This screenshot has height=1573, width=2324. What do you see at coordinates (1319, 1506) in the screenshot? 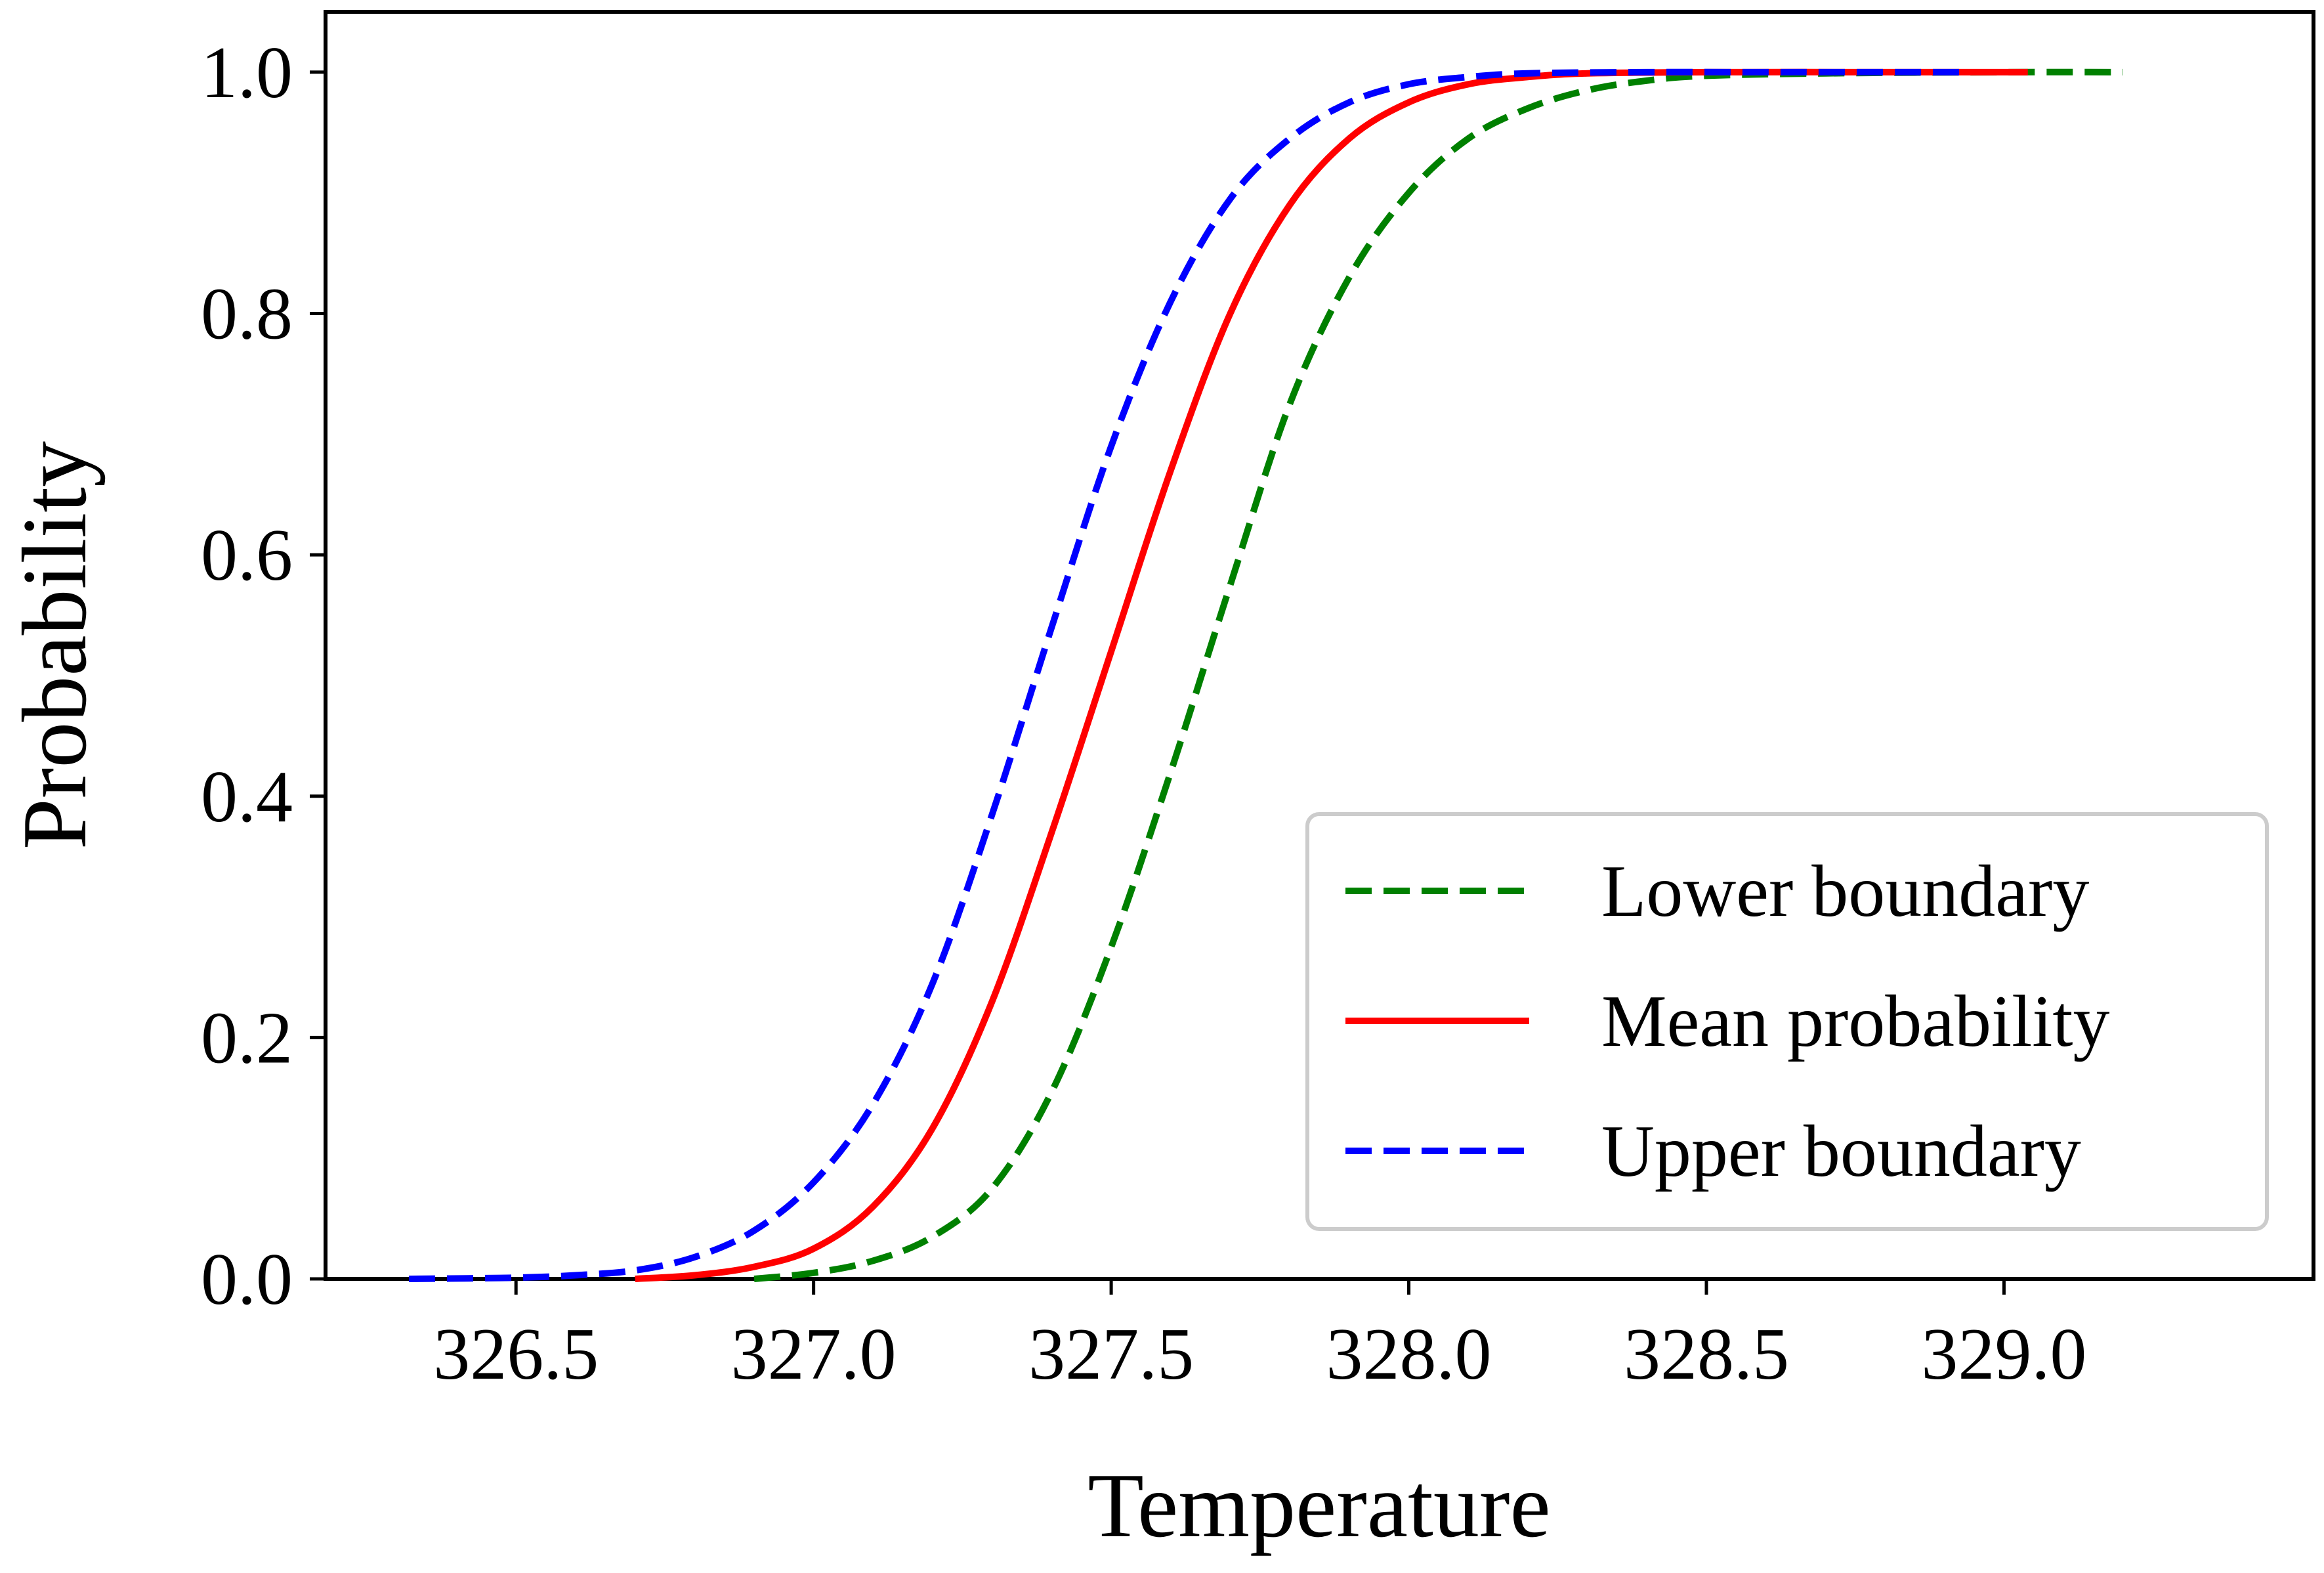
I see `x-axis-title: Temperature` at bounding box center [1319, 1506].